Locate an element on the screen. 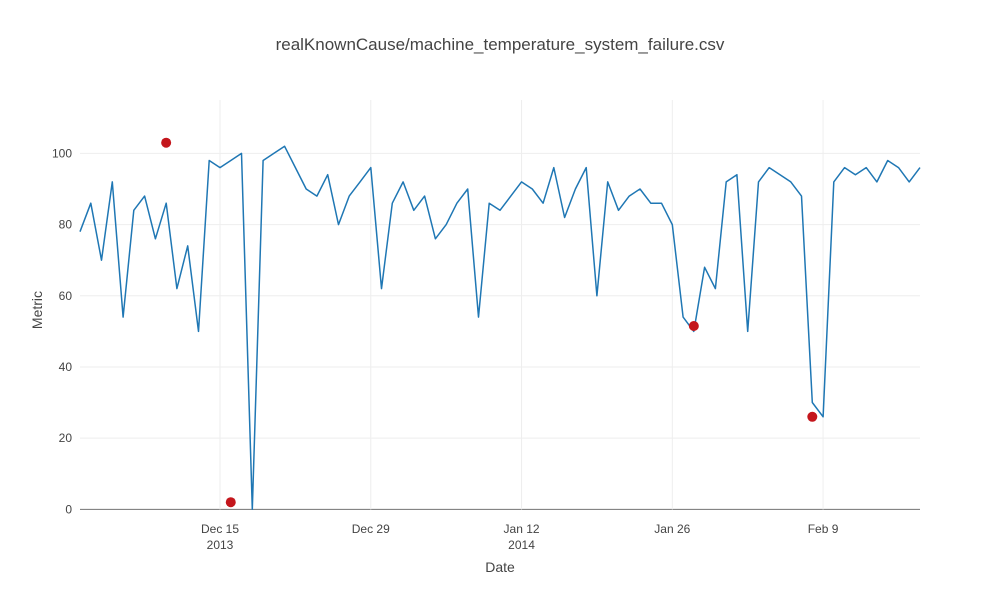 The width and height of the screenshot is (1000, 600). x-tick-label: Dec 15 is located at coordinates (220, 529).